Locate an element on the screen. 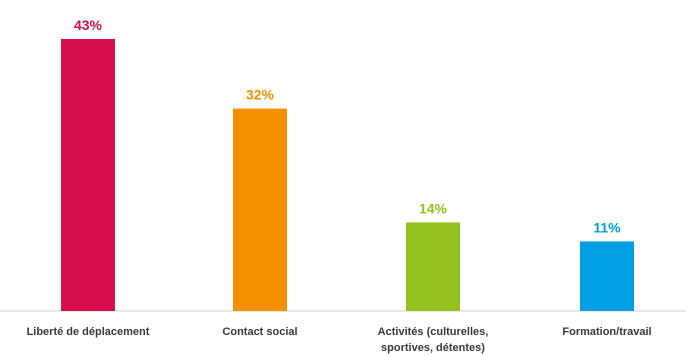 The image size is (686, 356). value-label-3: 14% is located at coordinates (433, 208).